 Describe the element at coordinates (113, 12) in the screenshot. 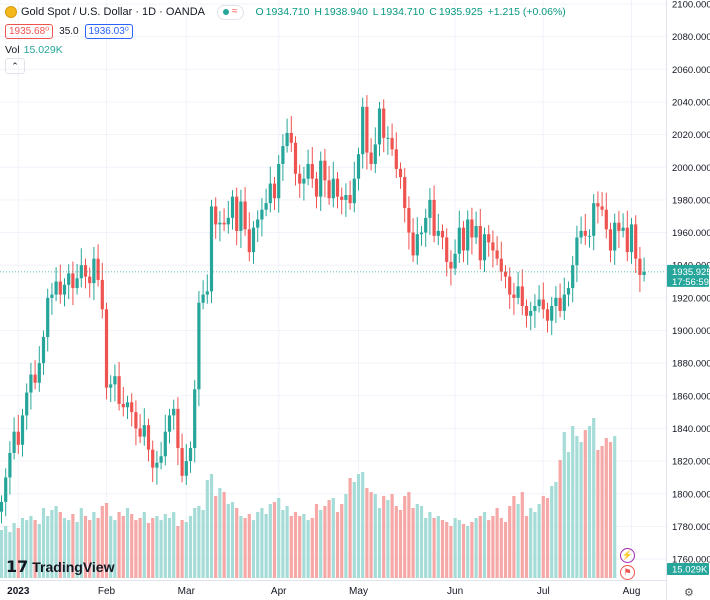

I see `symbol-title: Gold Spot / U.S. Dollar · 1D · OANDA` at that location.